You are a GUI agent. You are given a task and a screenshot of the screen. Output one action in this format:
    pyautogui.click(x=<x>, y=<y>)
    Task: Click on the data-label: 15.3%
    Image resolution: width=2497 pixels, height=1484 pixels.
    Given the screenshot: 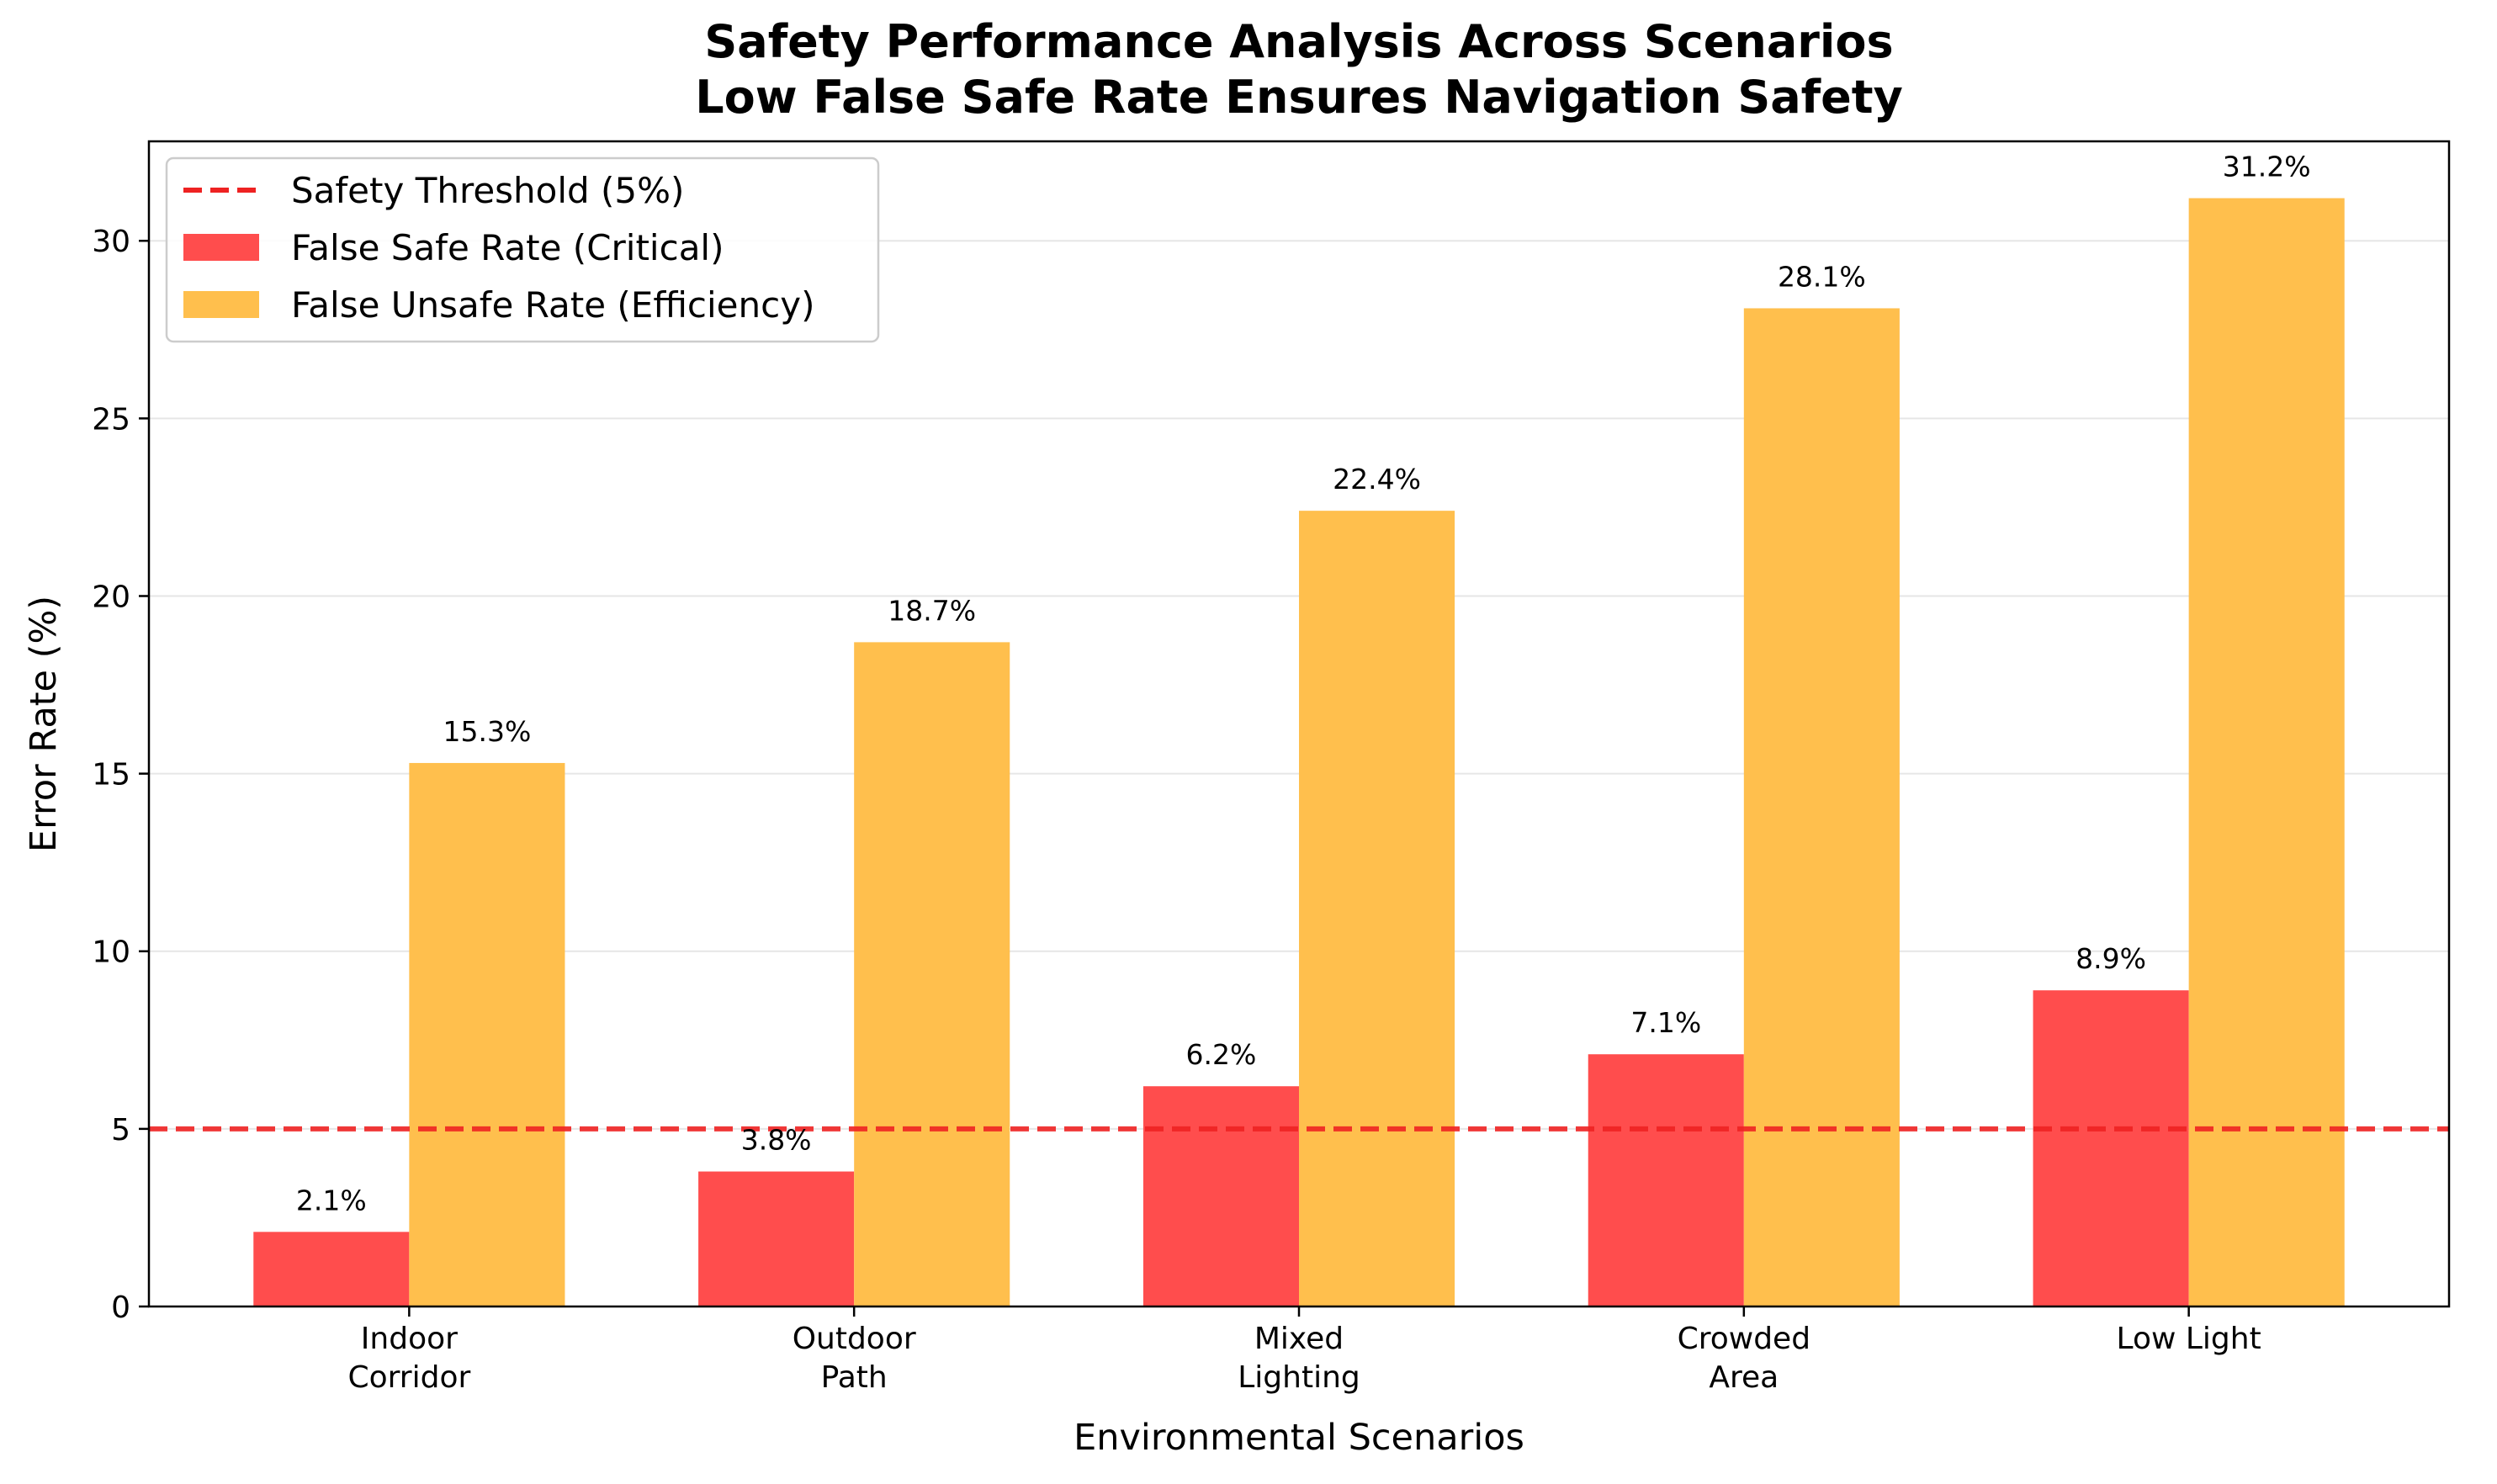 What is the action you would take?
    pyautogui.click(x=487, y=731)
    